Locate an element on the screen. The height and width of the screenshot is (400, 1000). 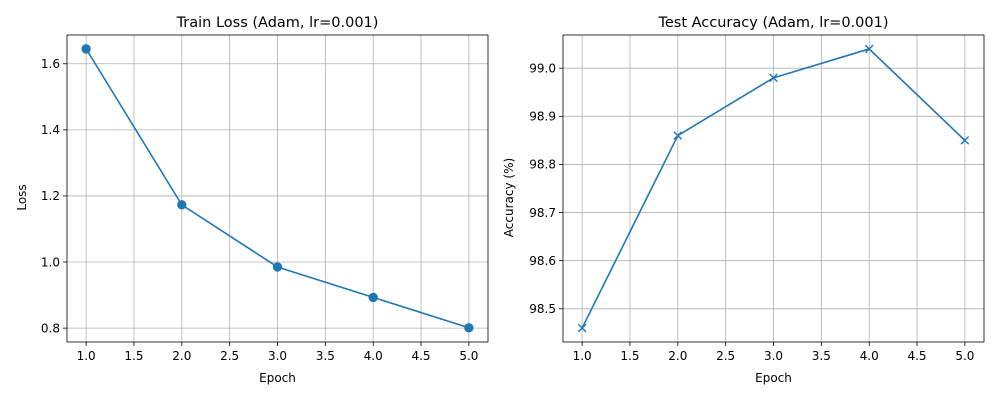
train-loss-xlabel: Epoch is located at coordinates (277, 378).